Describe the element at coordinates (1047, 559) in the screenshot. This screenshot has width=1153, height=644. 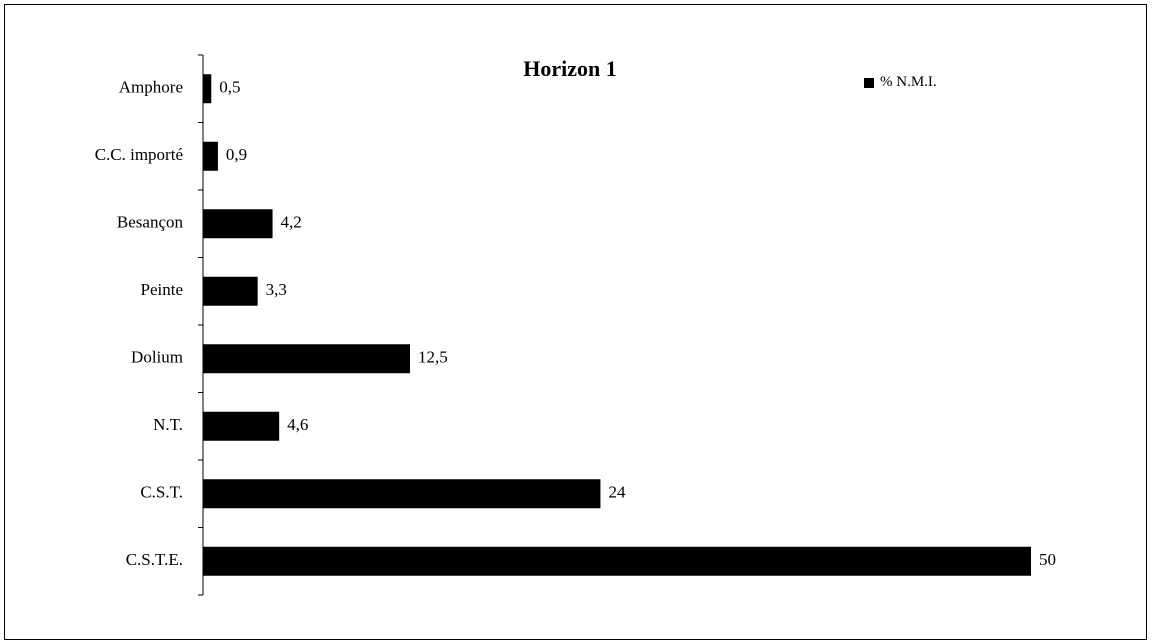
I see `data-label: 50` at that location.